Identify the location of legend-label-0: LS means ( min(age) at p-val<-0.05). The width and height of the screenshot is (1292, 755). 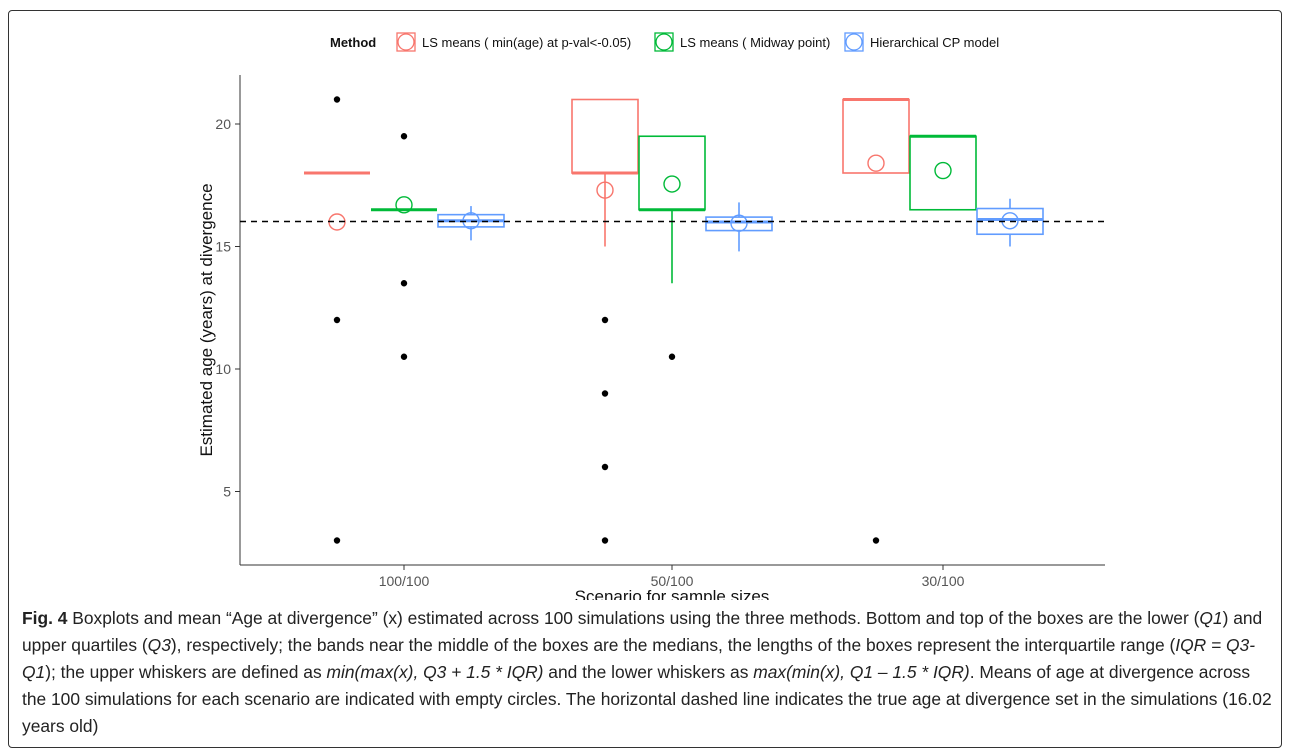
(526, 42).